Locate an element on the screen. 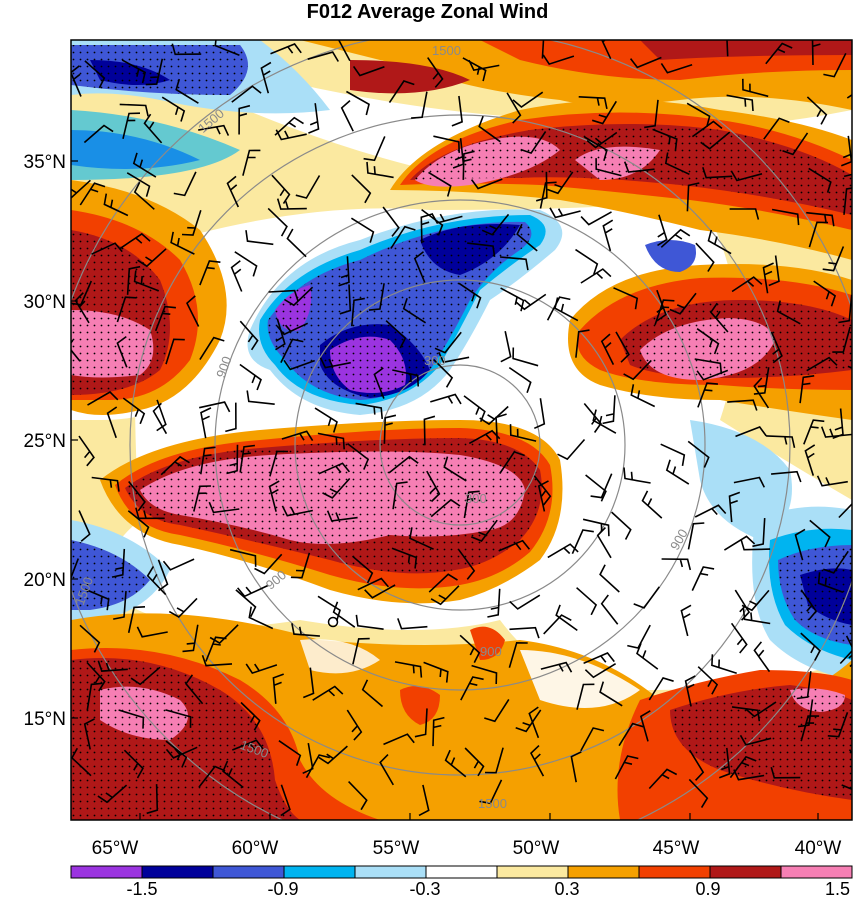  ring-label: 300 is located at coordinates (476, 498).